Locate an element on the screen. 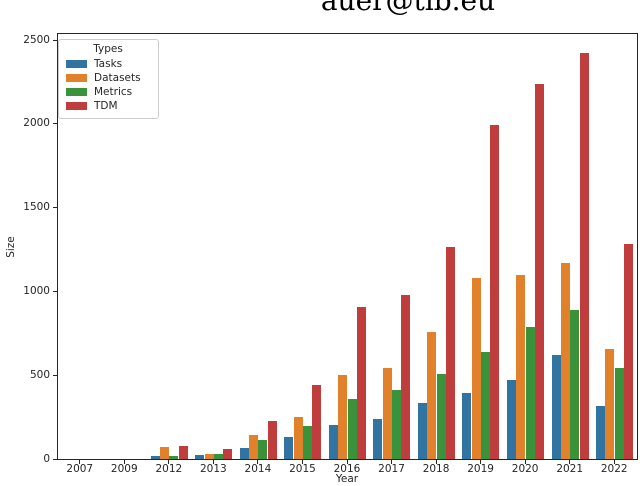 The height and width of the screenshot is (486, 640). bar-metrics-2016 is located at coordinates (352, 429).